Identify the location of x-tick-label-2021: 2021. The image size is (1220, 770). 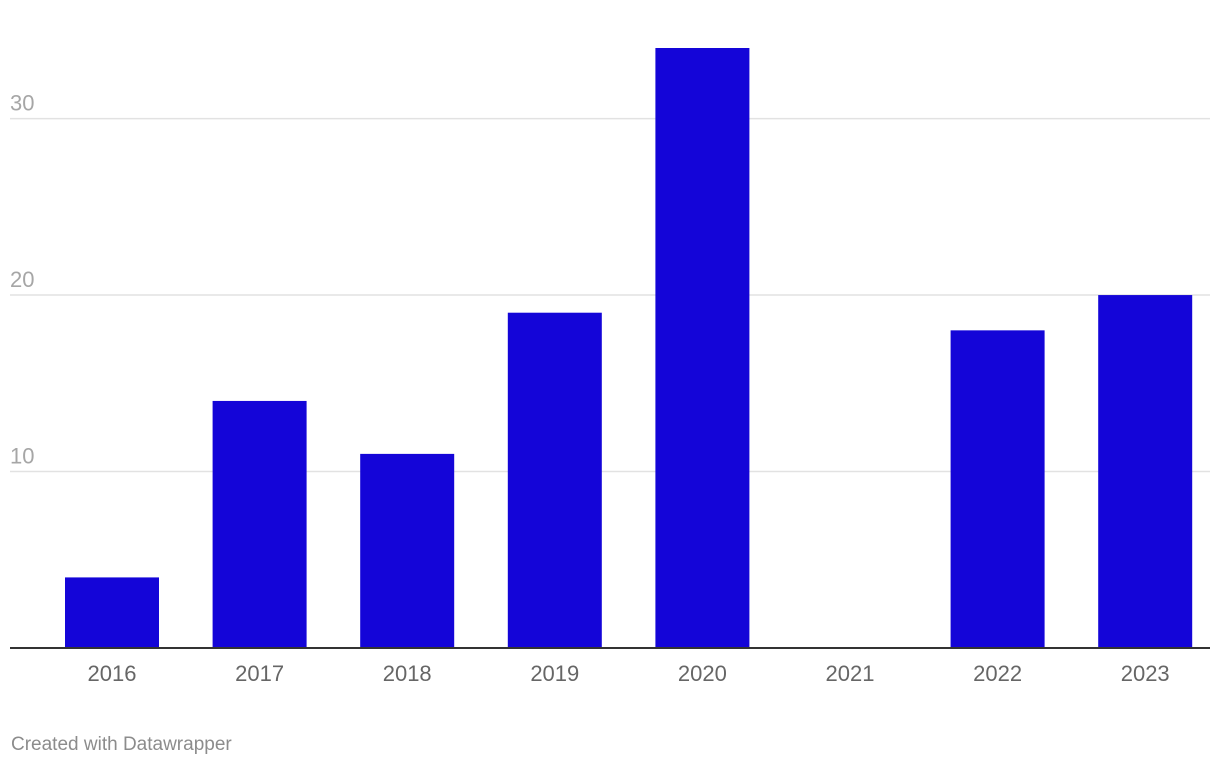
(850, 673).